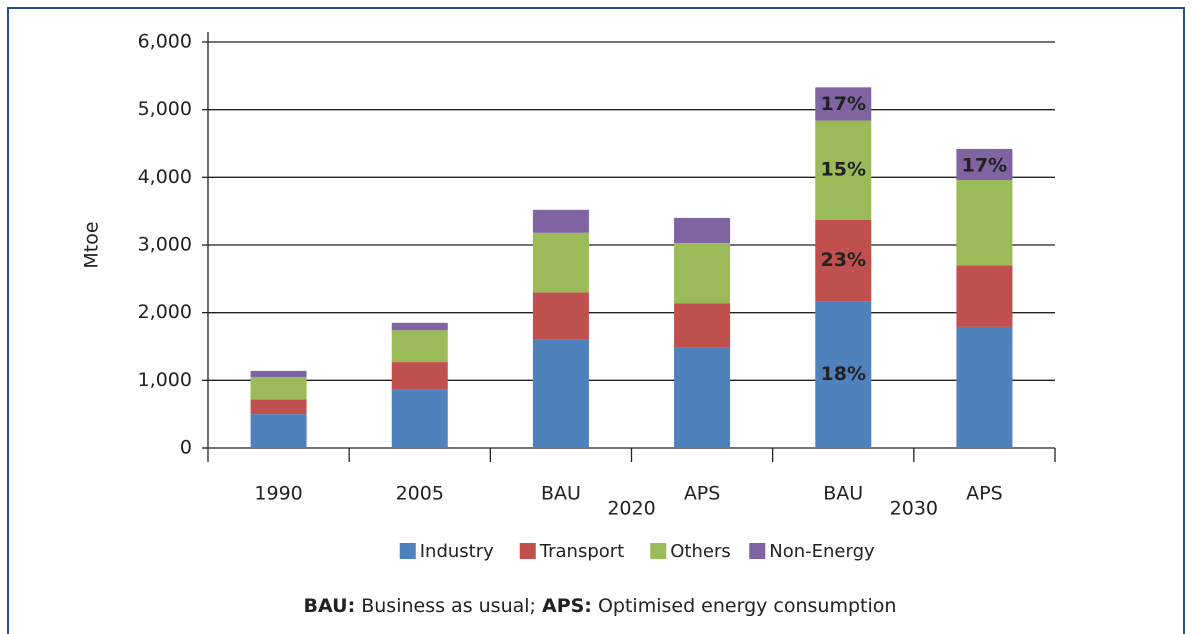  What do you see at coordinates (278, 494) in the screenshot?
I see `x-tick-label: 1990` at bounding box center [278, 494].